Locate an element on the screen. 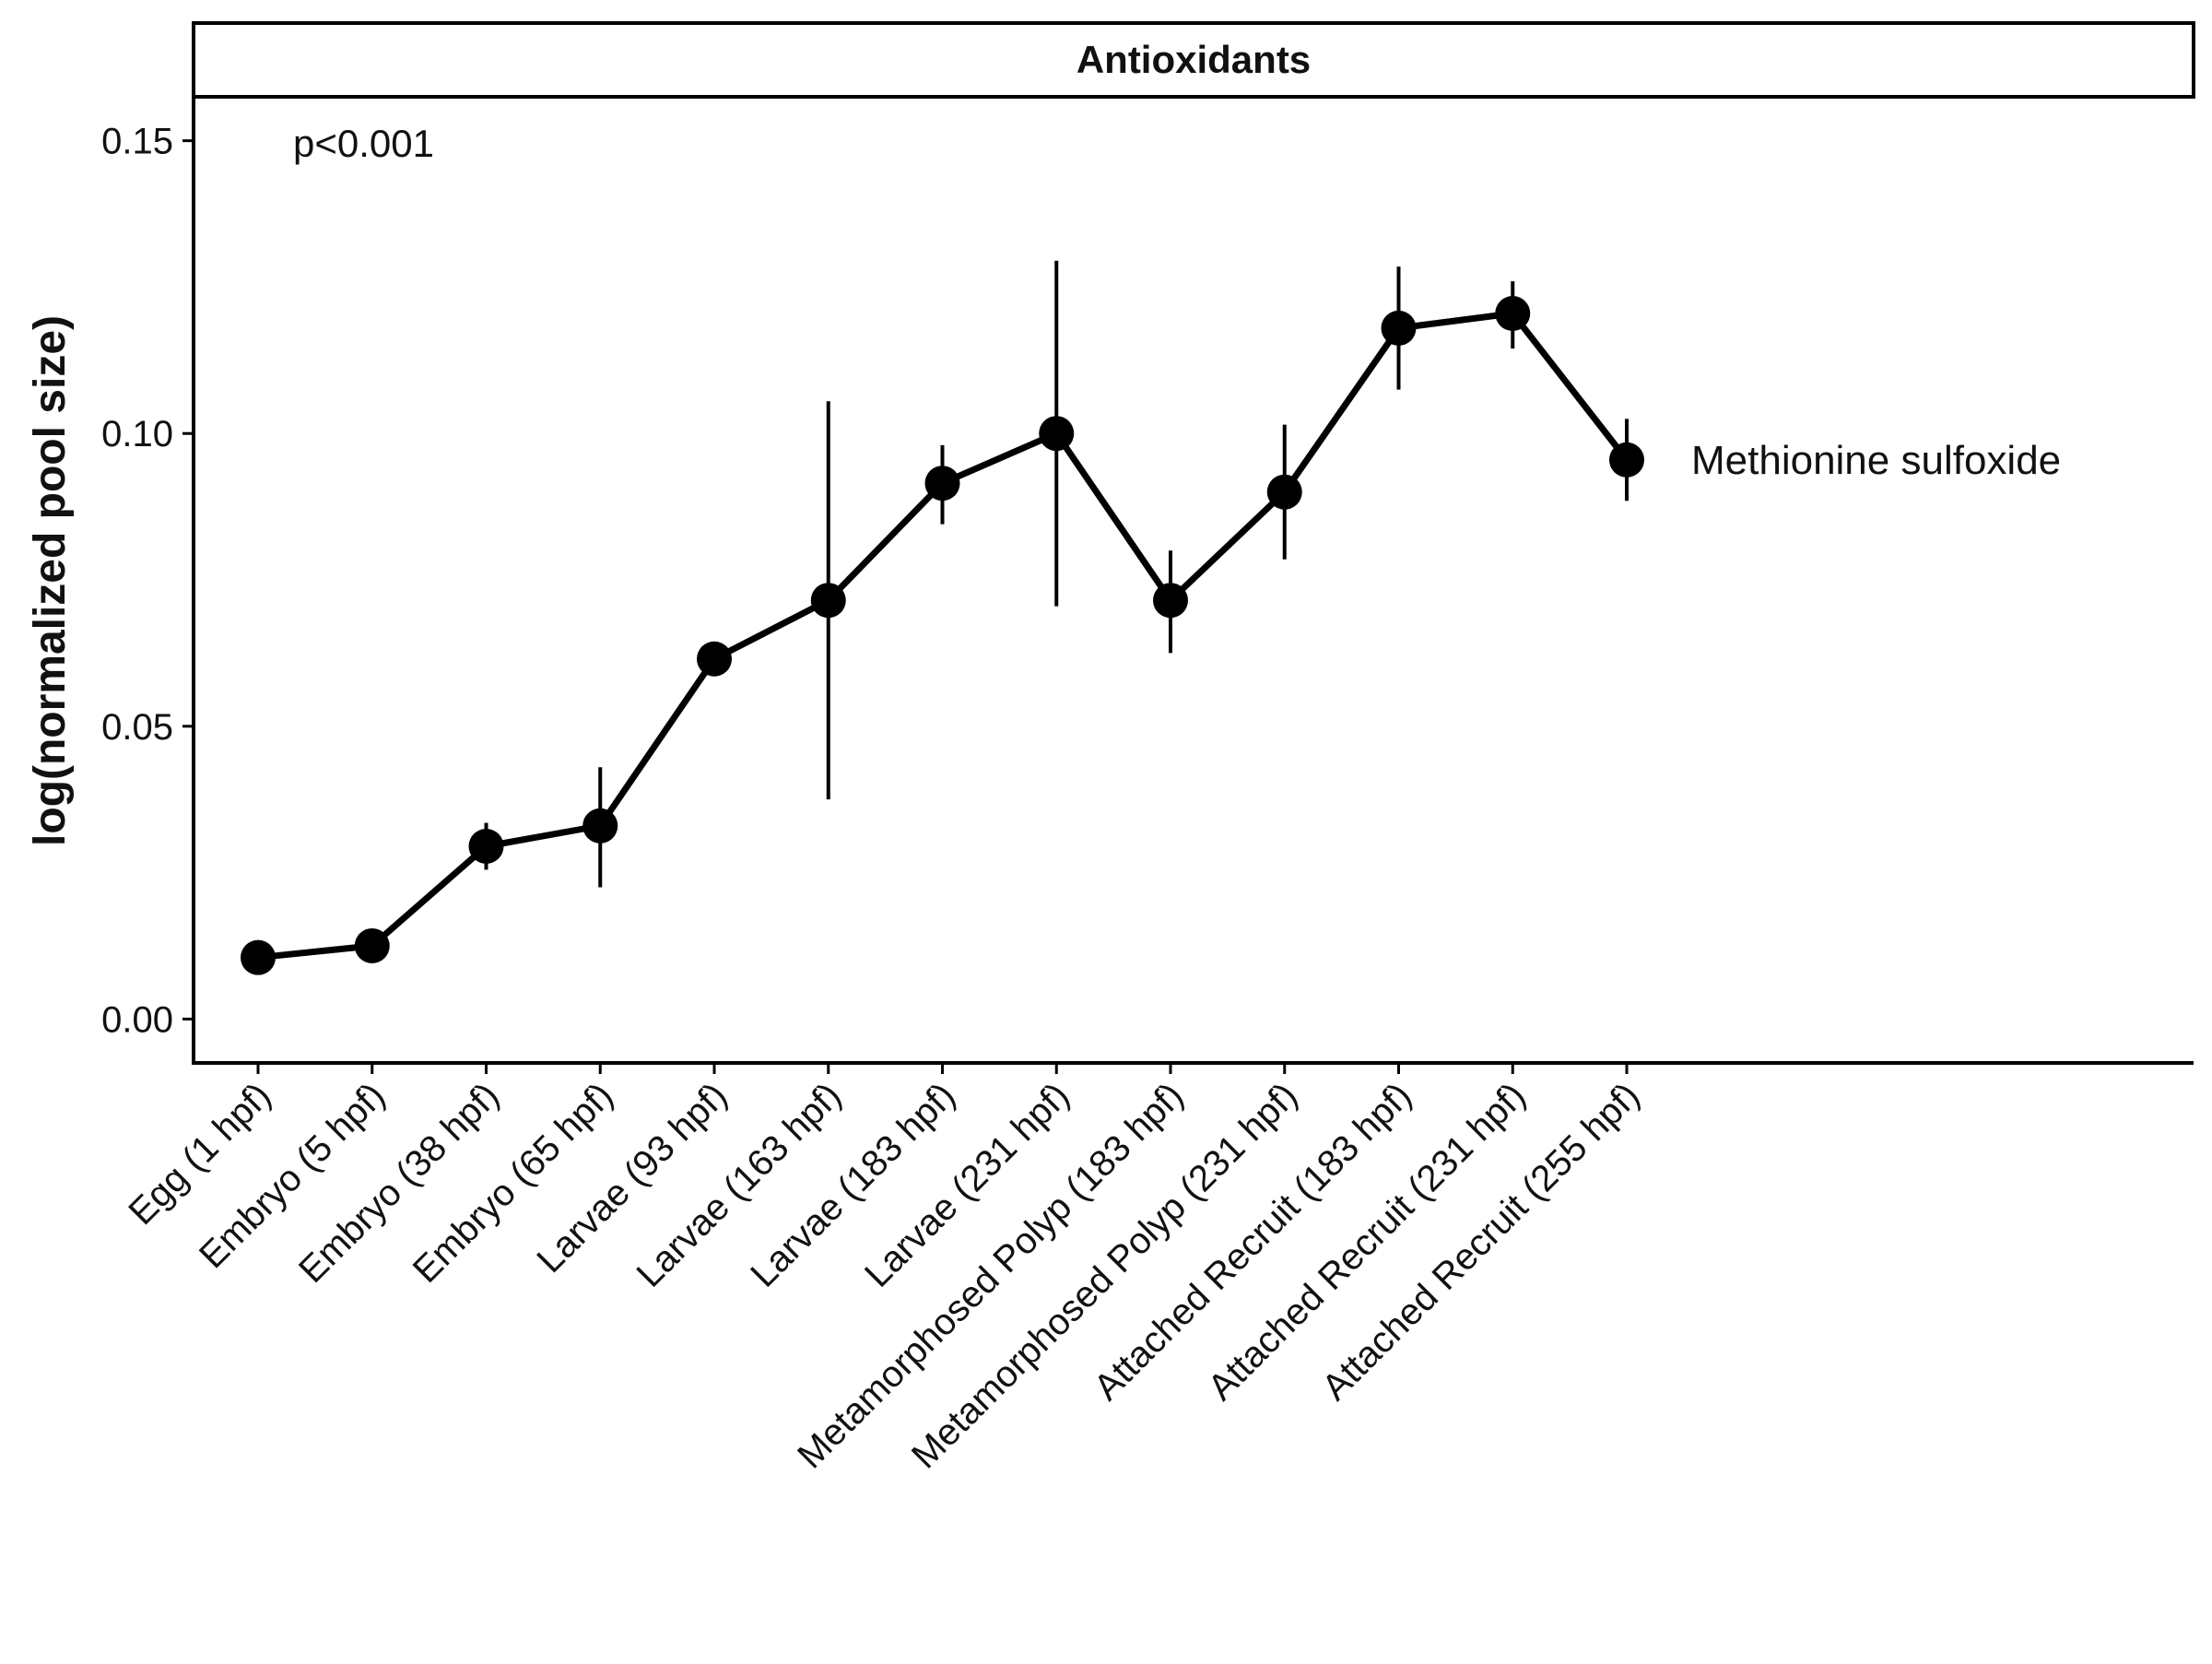 The height and width of the screenshot is (1664, 2212). x-tick-label: Larvae (183 hpf) is located at coordinates (853, 1185).